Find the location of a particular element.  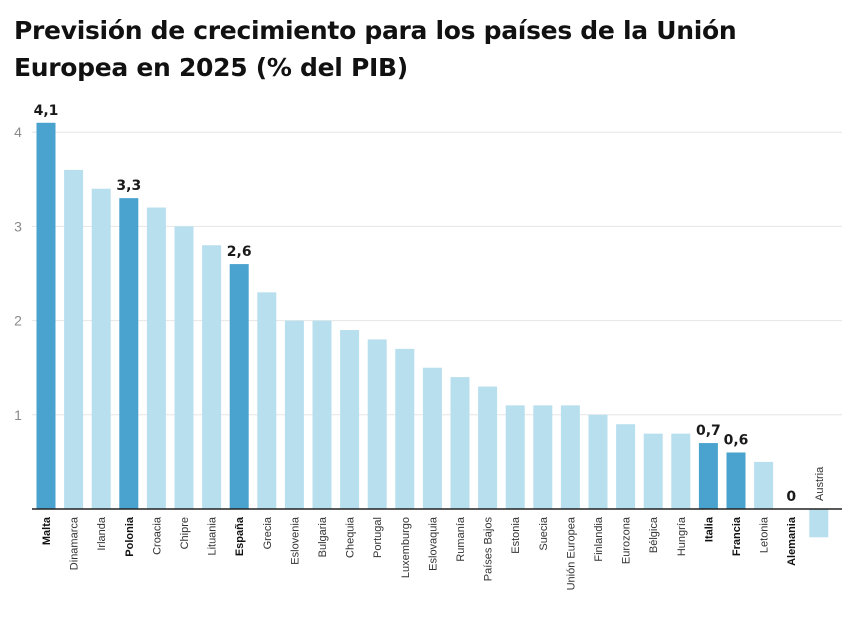

x-category-label: Eurozona is located at coordinates (627, 540).